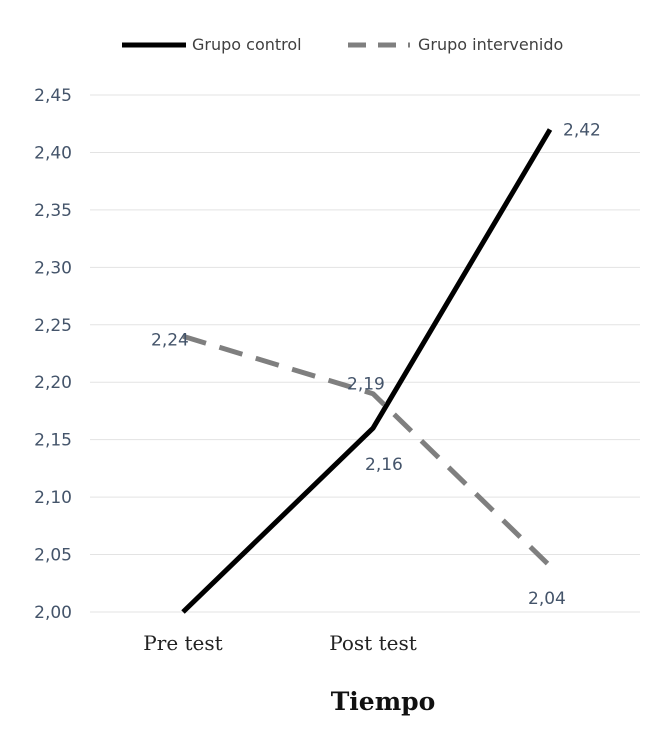 Image resolution: width=650 pixels, height=730 pixels. I want to click on y-tick-label: 2,30, so click(53, 268).